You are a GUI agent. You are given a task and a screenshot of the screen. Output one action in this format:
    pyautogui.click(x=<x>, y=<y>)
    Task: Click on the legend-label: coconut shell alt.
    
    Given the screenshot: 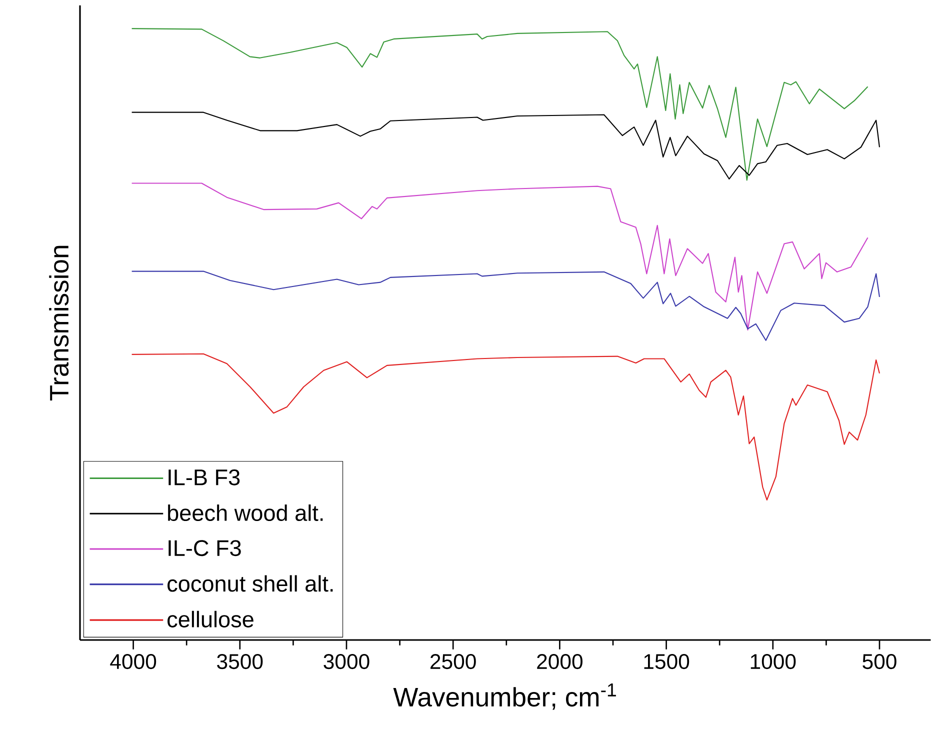 What is the action you would take?
    pyautogui.click(x=250, y=583)
    